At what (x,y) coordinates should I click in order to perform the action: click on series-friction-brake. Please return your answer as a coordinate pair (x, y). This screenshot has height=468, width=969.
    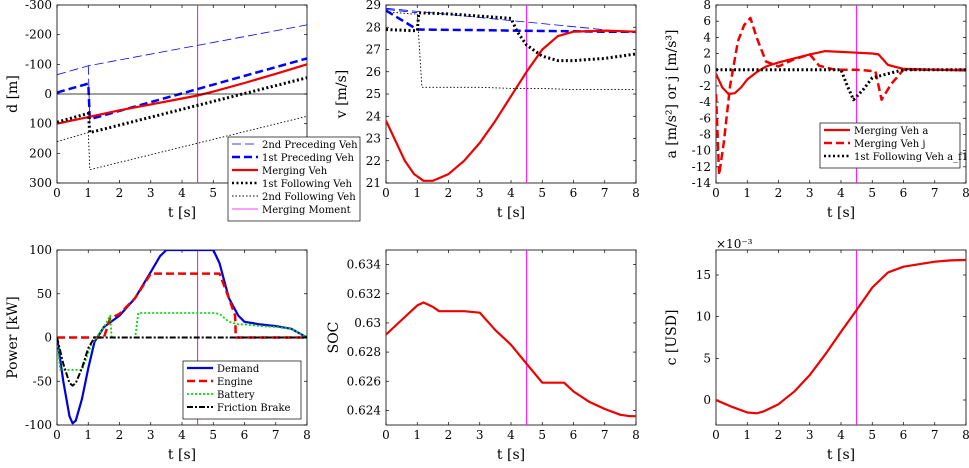
    Looking at the image, I should click on (182, 361).